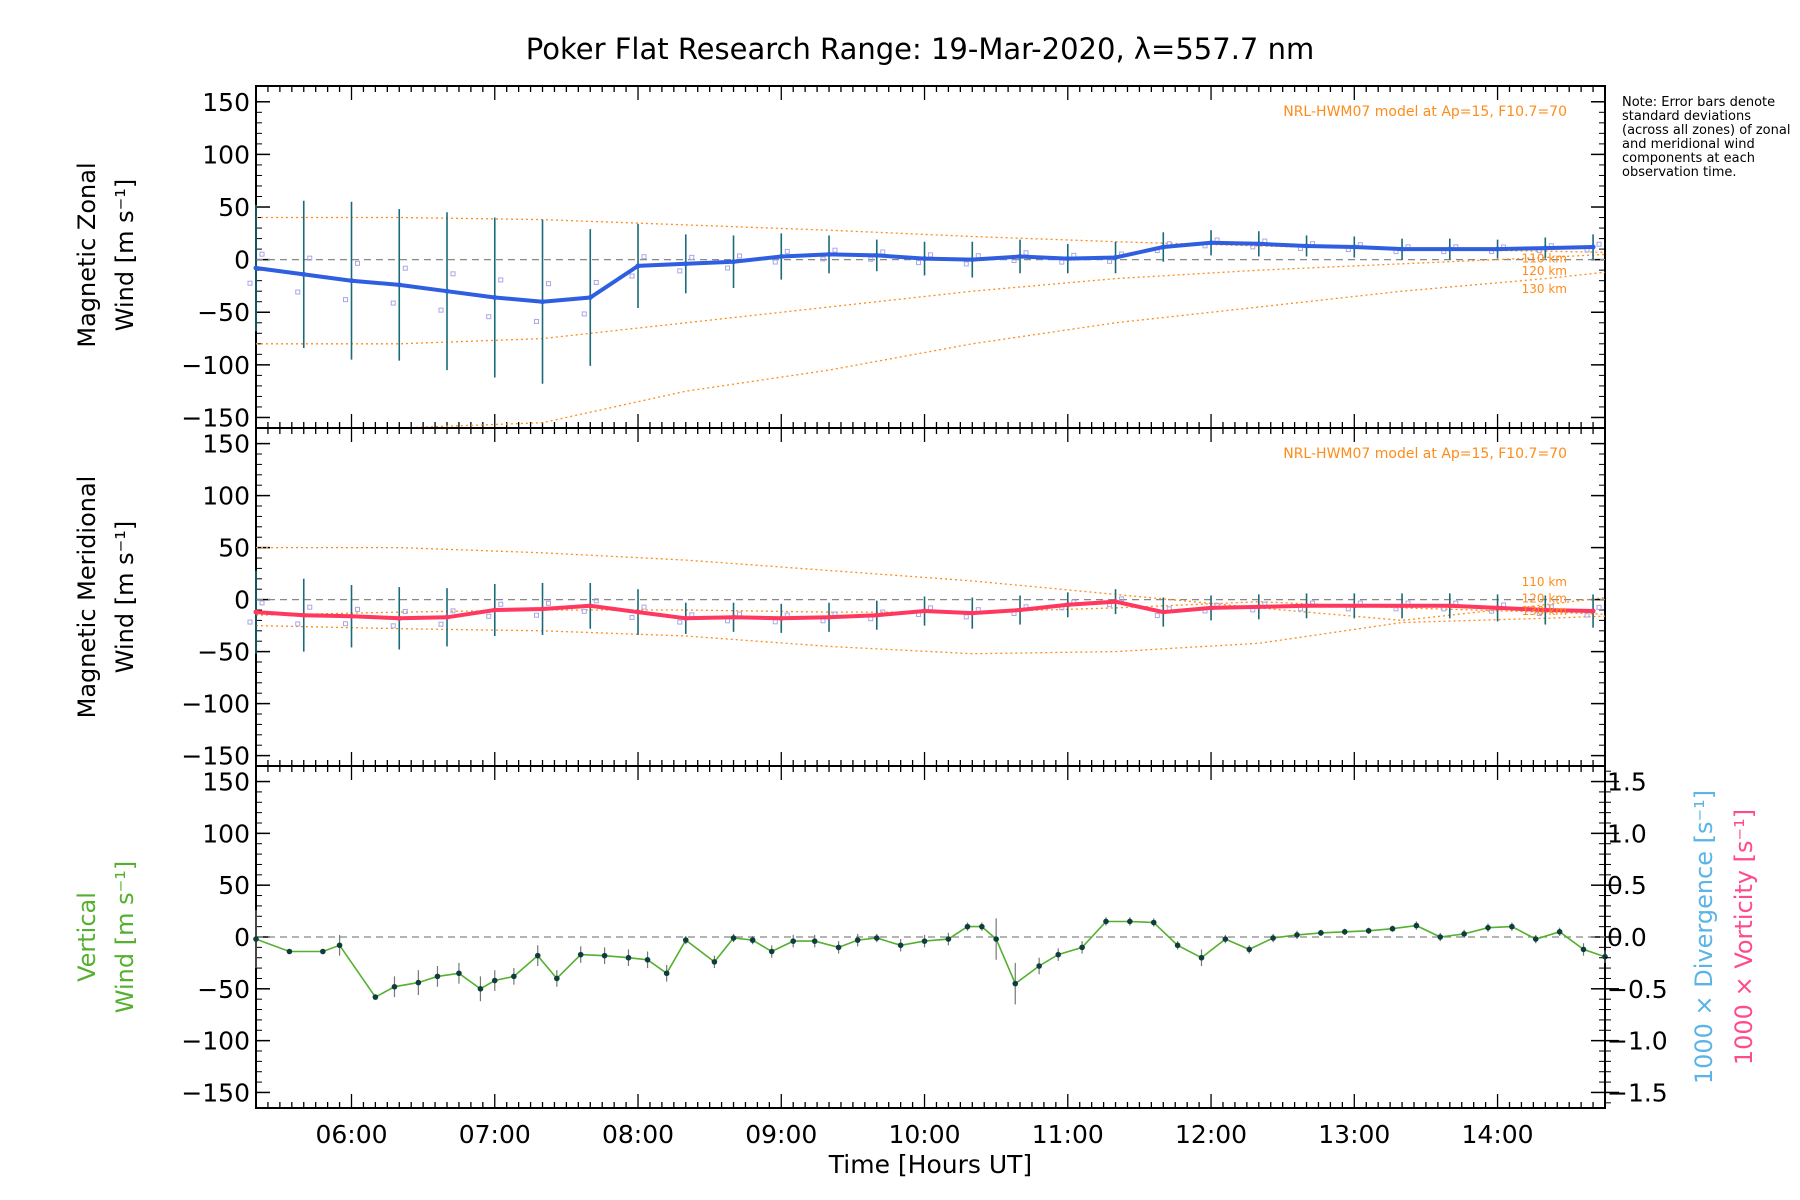 The image size is (1800, 1200). What do you see at coordinates (242, 937) in the screenshot?
I see `y-tick-label: 0` at bounding box center [242, 937].